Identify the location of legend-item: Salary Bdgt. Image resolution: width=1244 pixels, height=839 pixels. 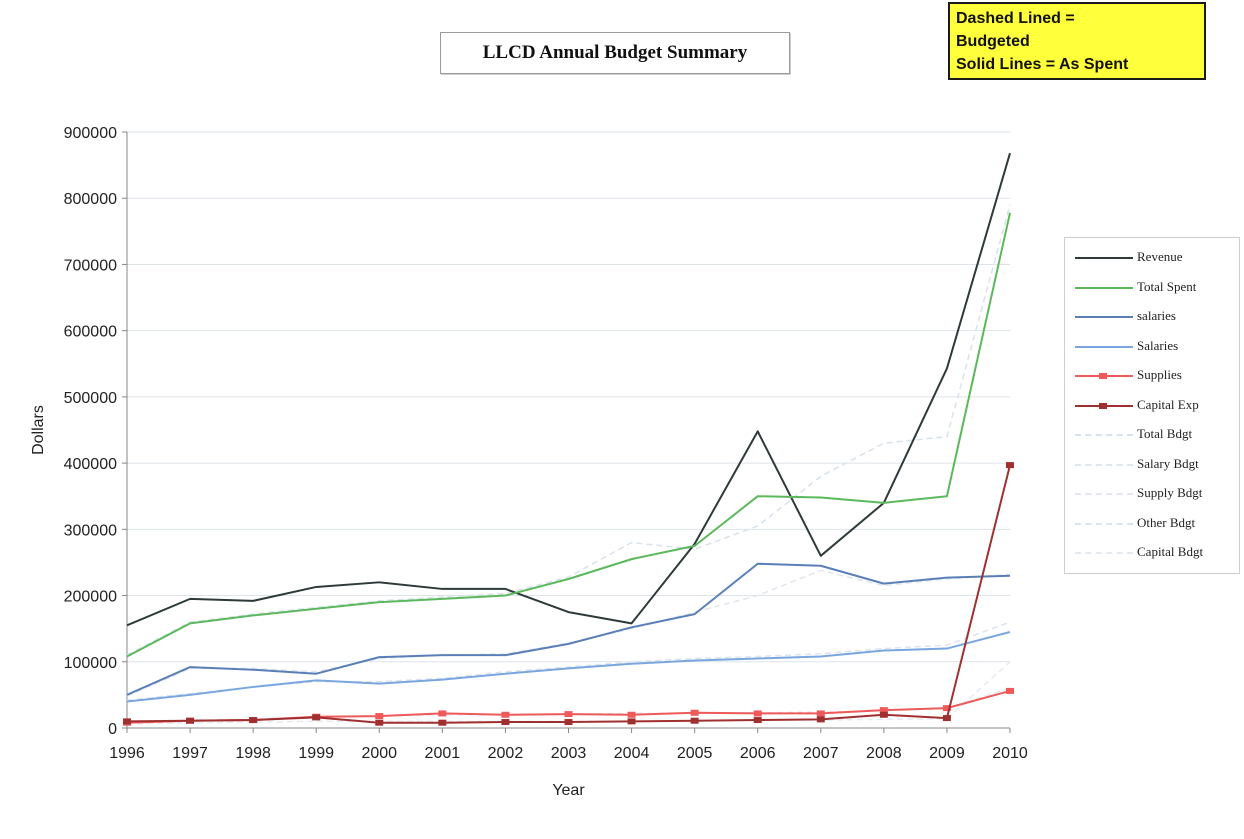
(1152, 465).